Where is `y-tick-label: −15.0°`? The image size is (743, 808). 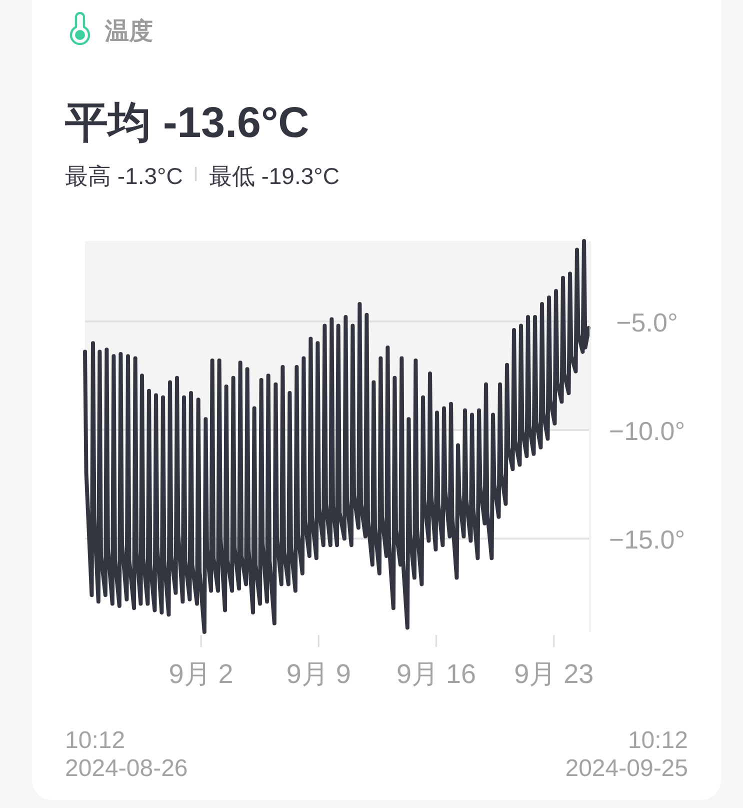
y-tick-label: −15.0° is located at coordinates (647, 539).